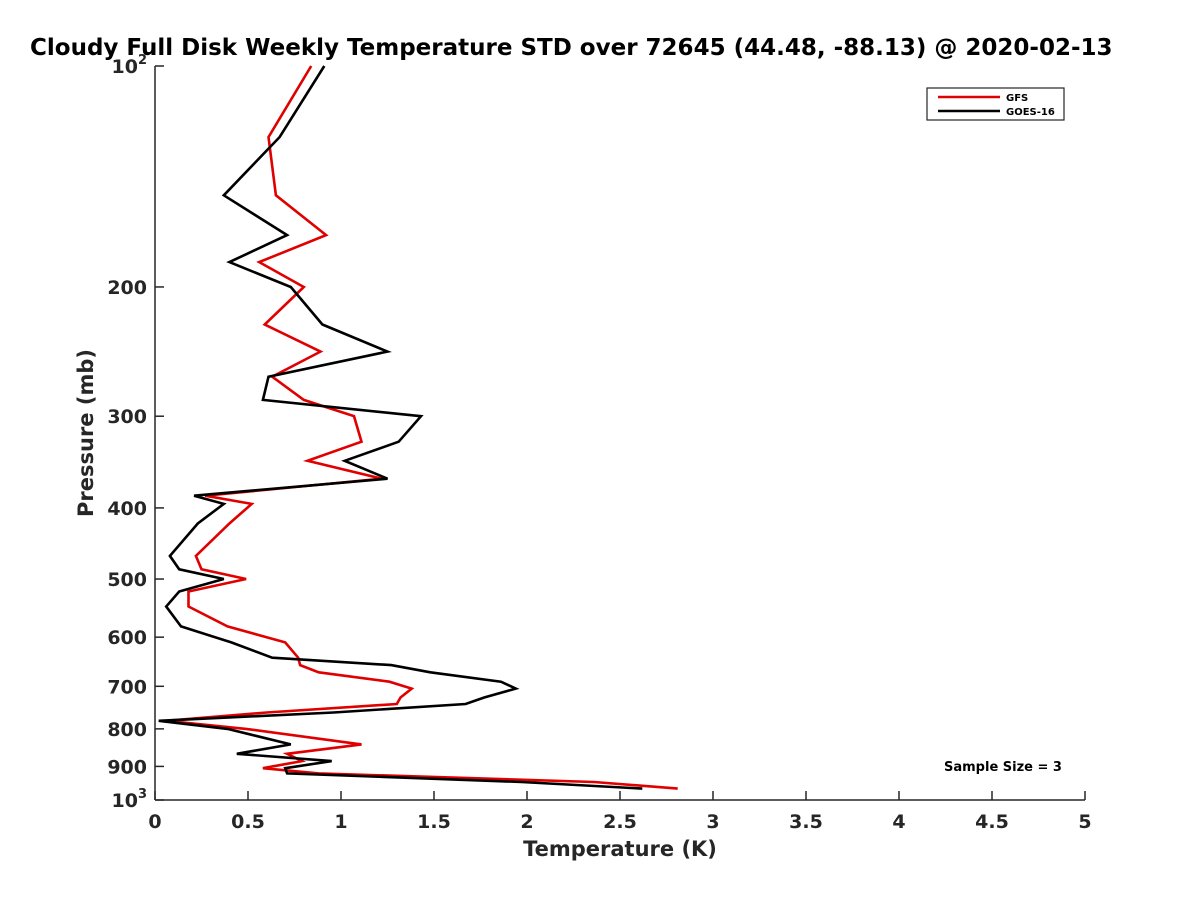 This screenshot has height=900, width=1200. Describe the element at coordinates (127, 687) in the screenshot. I see `y-tick-label: 700` at that location.